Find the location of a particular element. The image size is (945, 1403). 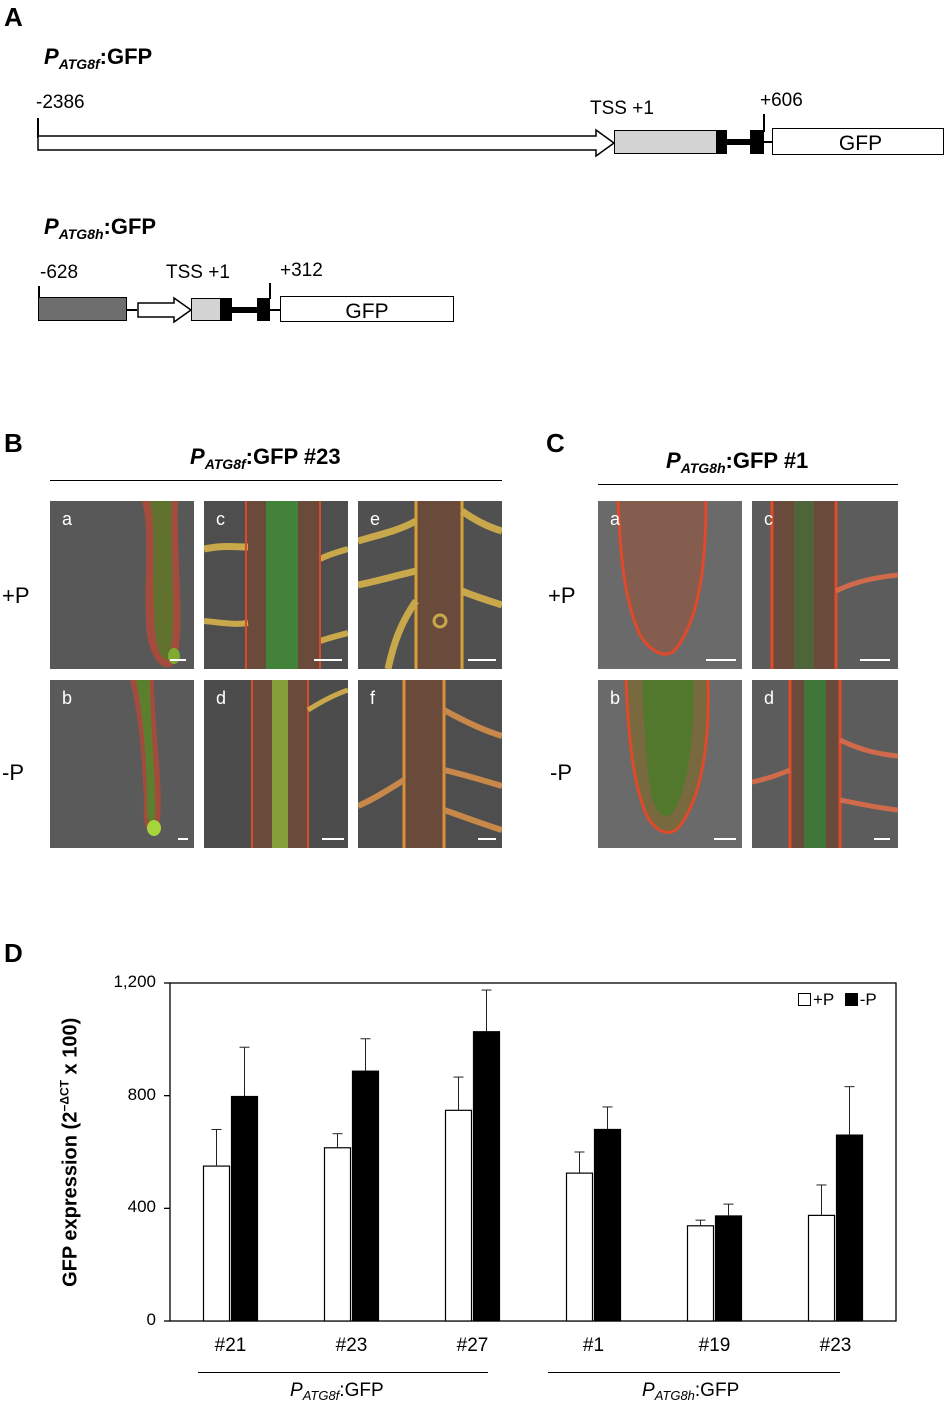

construct1-title: PATG8f:GFP is located at coordinates (98, 58).